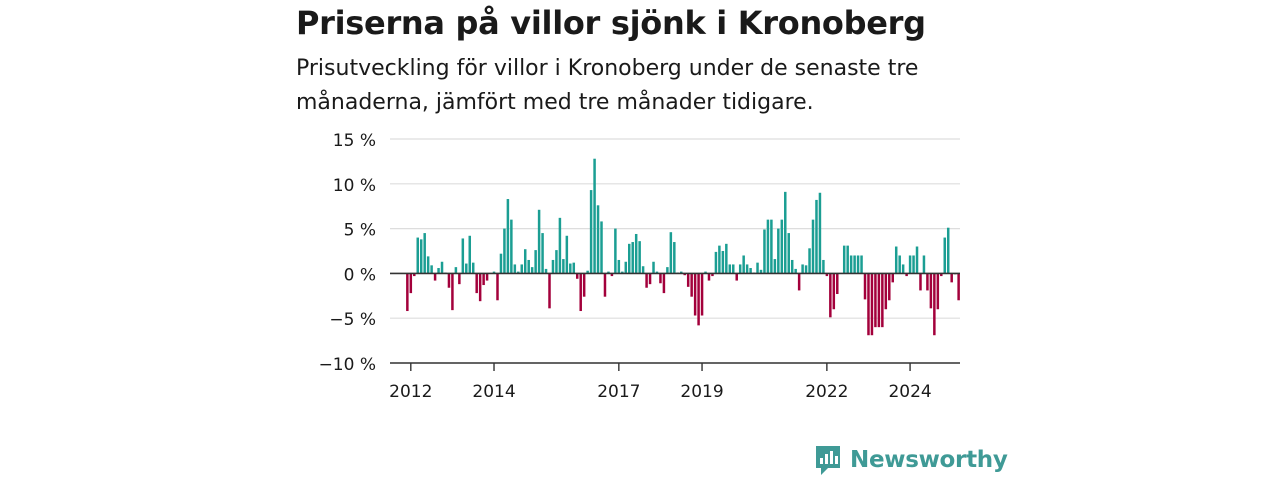 The image size is (1280, 480). I want to click on x-tick-label: 2012, so click(410, 392).